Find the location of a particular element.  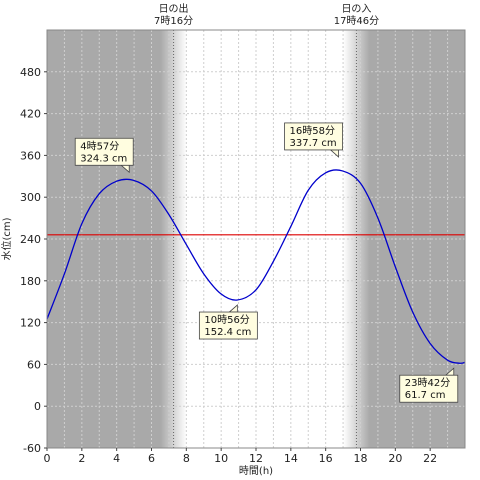

y-tick-label: 300 is located at coordinates (30, 197).